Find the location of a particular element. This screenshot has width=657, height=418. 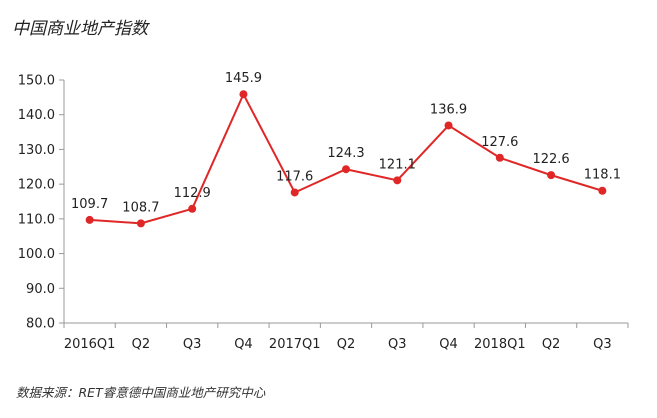

chart-title: 中国商业地产指数 is located at coordinates (80, 29).